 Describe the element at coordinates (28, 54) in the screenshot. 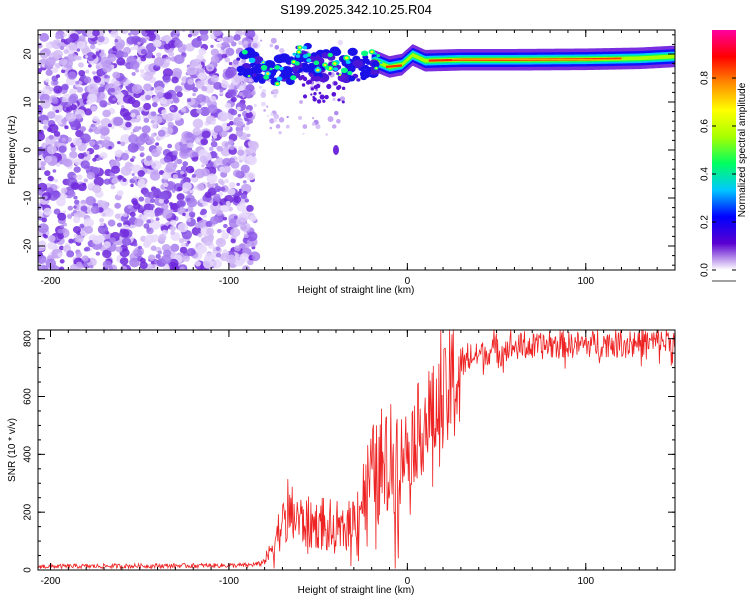

I see `spectrogram-y-tick-label: 20` at that location.